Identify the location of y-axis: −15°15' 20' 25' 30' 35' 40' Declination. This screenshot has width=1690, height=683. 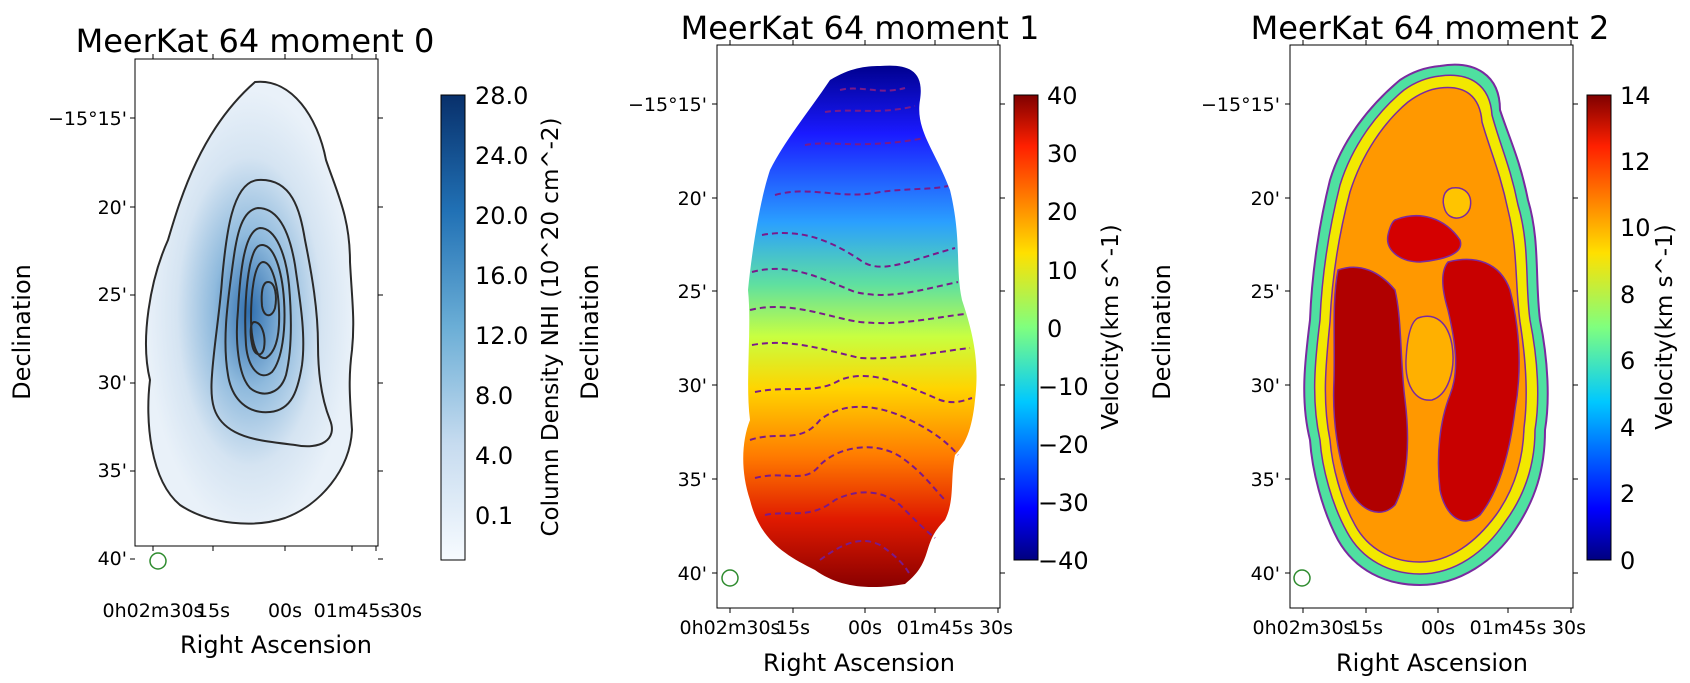
(67, 339).